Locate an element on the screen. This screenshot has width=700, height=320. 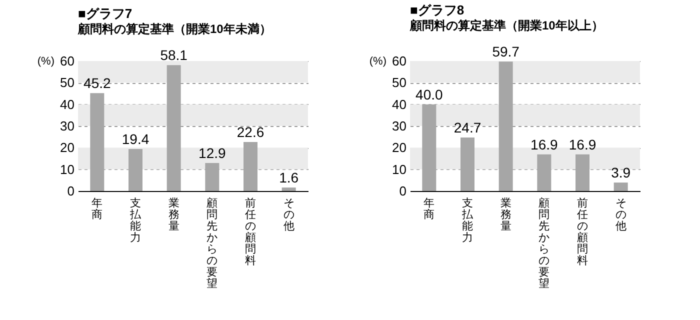
data-label: 22.6 is located at coordinates (250, 132).